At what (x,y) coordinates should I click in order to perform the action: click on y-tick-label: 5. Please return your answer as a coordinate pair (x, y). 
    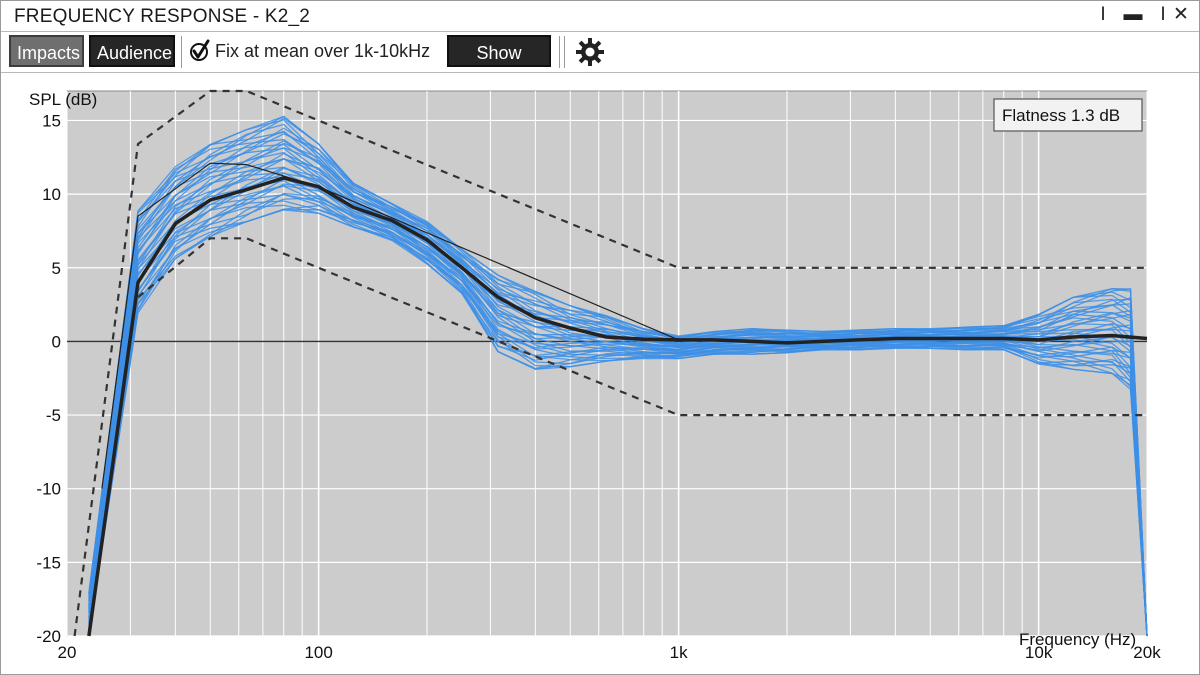
    Looking at the image, I should click on (56, 268).